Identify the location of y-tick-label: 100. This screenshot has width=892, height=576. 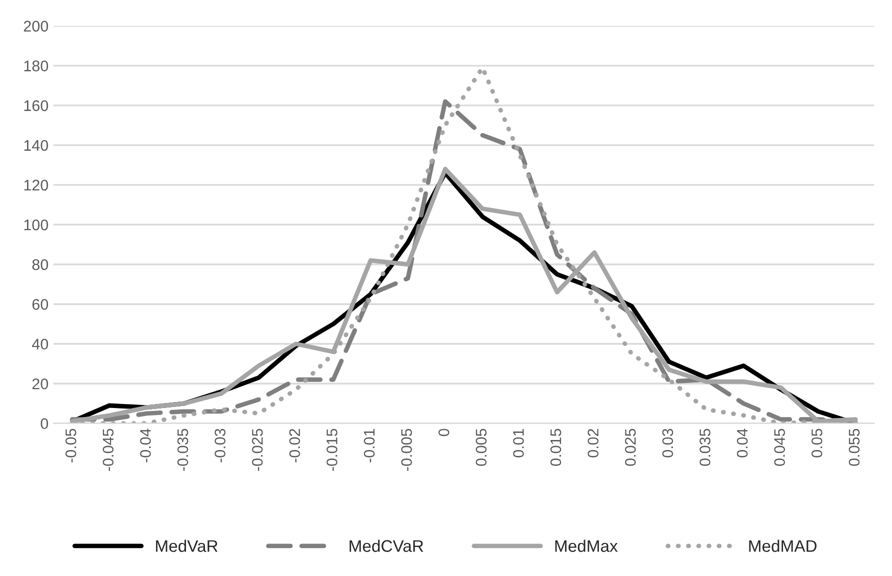
(36, 225).